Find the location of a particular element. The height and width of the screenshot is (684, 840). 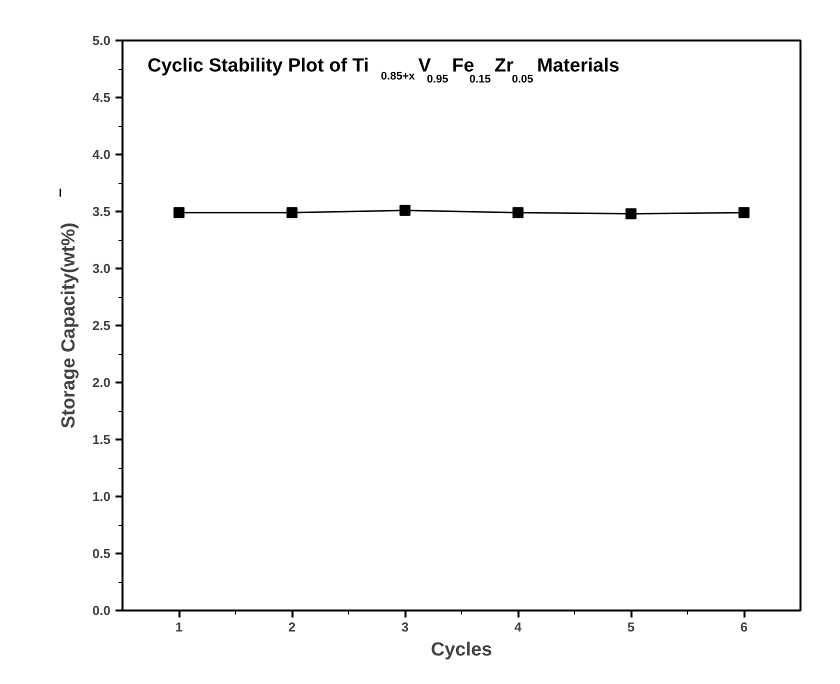

x-tick-label: 4 is located at coordinates (518, 627).